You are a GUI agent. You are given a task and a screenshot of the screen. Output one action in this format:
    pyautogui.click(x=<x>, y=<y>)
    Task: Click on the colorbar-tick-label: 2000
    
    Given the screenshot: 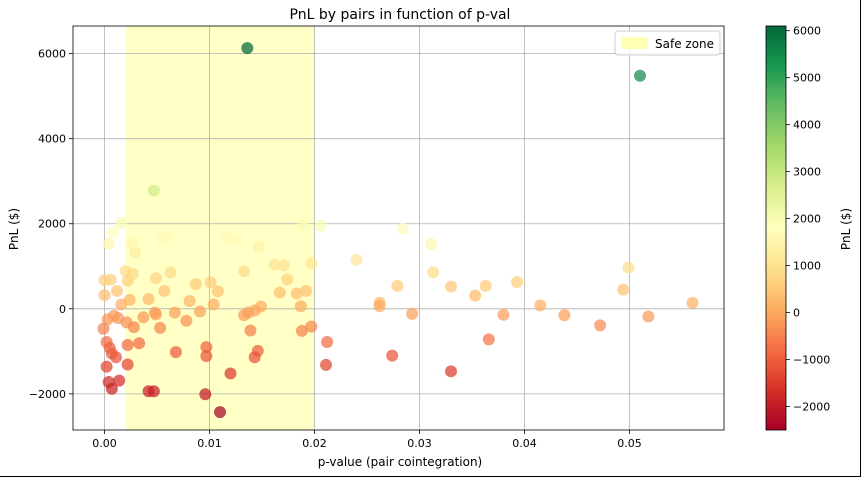 What is the action you would take?
    pyautogui.click(x=807, y=219)
    